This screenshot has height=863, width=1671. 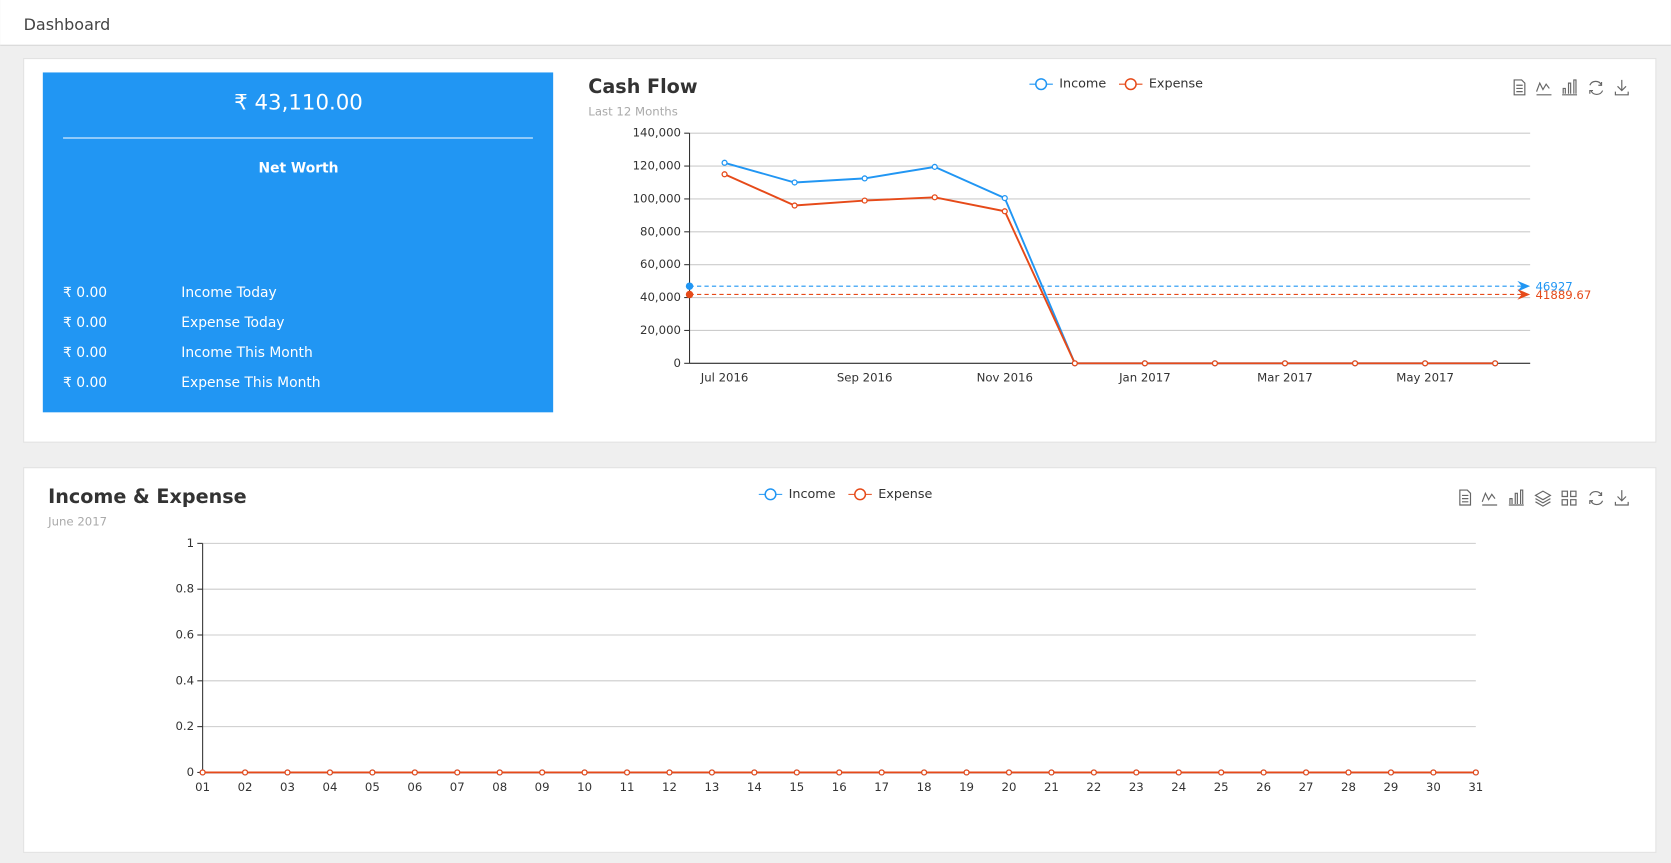 I want to click on x-tick-label: 31, so click(x=1475, y=787).